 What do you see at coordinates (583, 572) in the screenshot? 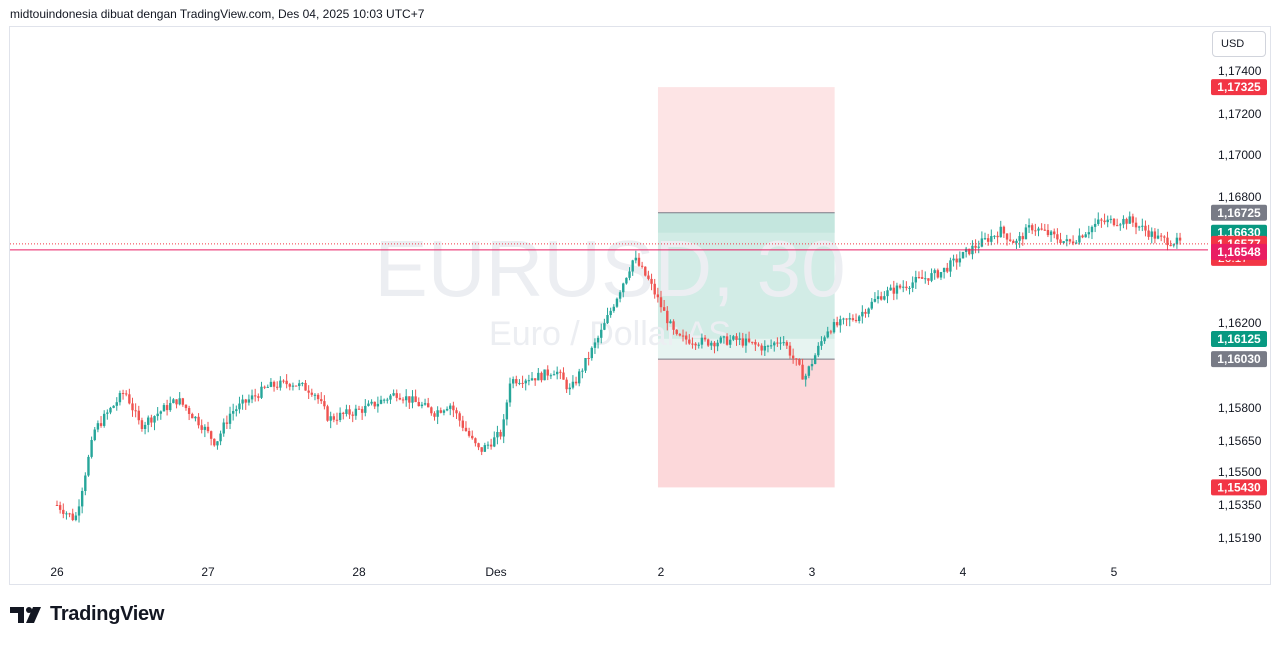
I see `time-axis: 26 27 28 Des 2 3 4 5` at bounding box center [583, 572].